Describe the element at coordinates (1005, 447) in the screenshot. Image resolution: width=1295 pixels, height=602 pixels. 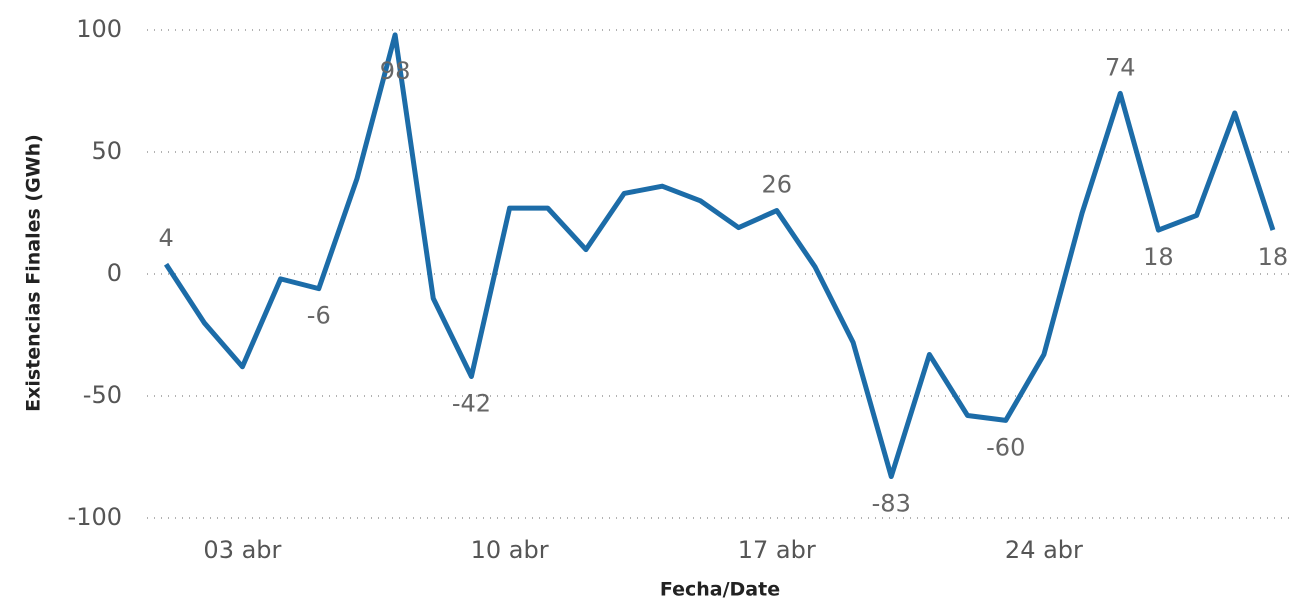
I see `data-label: -60` at that location.